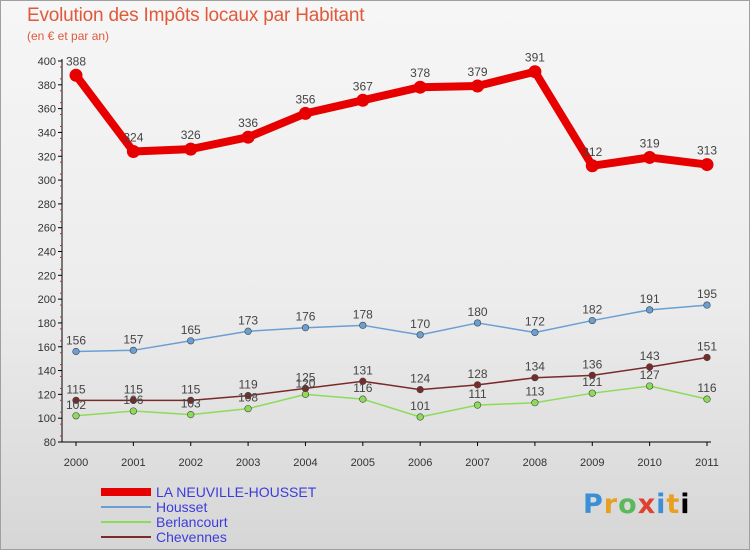 The image size is (750, 550). What do you see at coordinates (478, 374) in the screenshot?
I see `data-label: 128` at bounding box center [478, 374].